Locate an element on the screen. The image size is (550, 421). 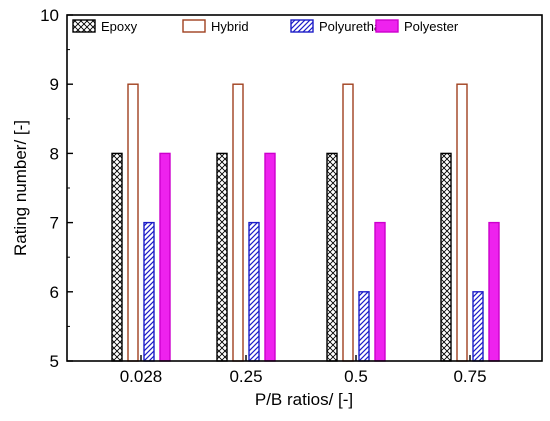
bar-polyester-0.5 is located at coordinates (380, 291).